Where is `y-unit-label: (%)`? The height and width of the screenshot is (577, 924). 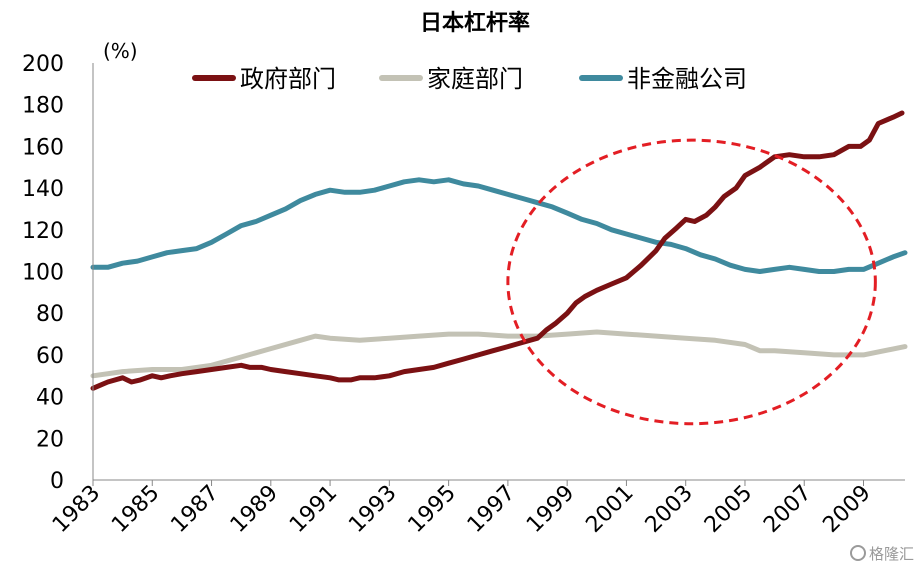 y-unit-label: (%) is located at coordinates (120, 51).